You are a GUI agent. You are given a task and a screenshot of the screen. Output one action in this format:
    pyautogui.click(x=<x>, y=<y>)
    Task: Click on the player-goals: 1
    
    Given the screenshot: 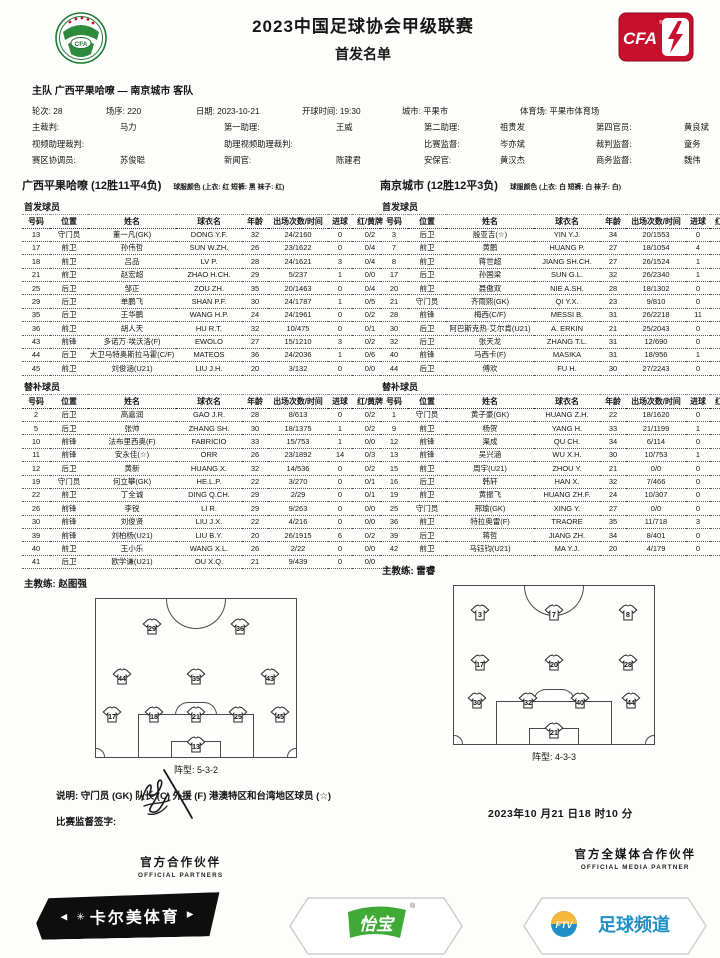 What is the action you would take?
    pyautogui.click(x=340, y=275)
    